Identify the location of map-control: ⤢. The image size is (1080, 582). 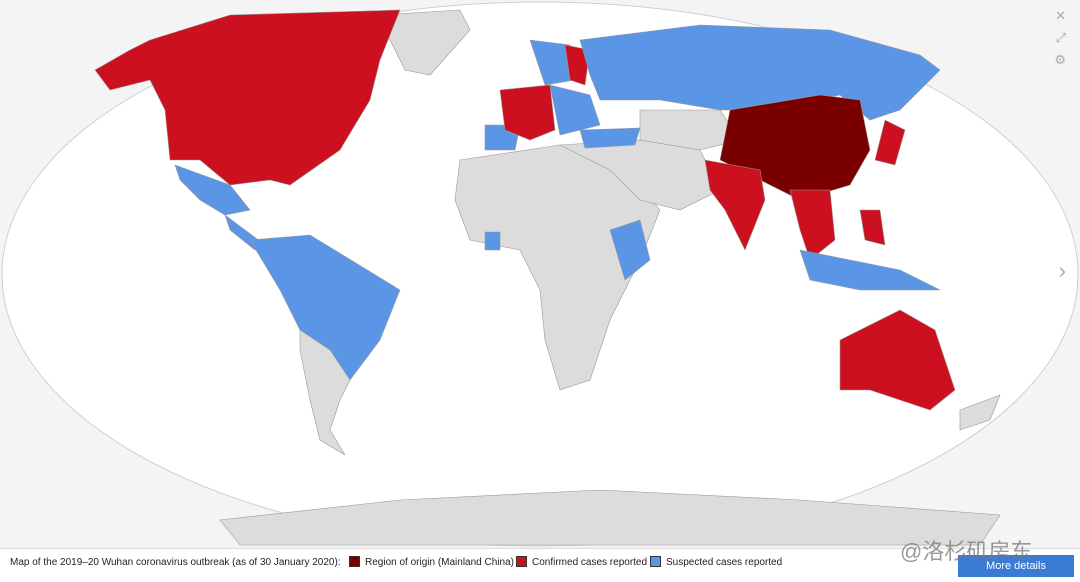
(1060, 37).